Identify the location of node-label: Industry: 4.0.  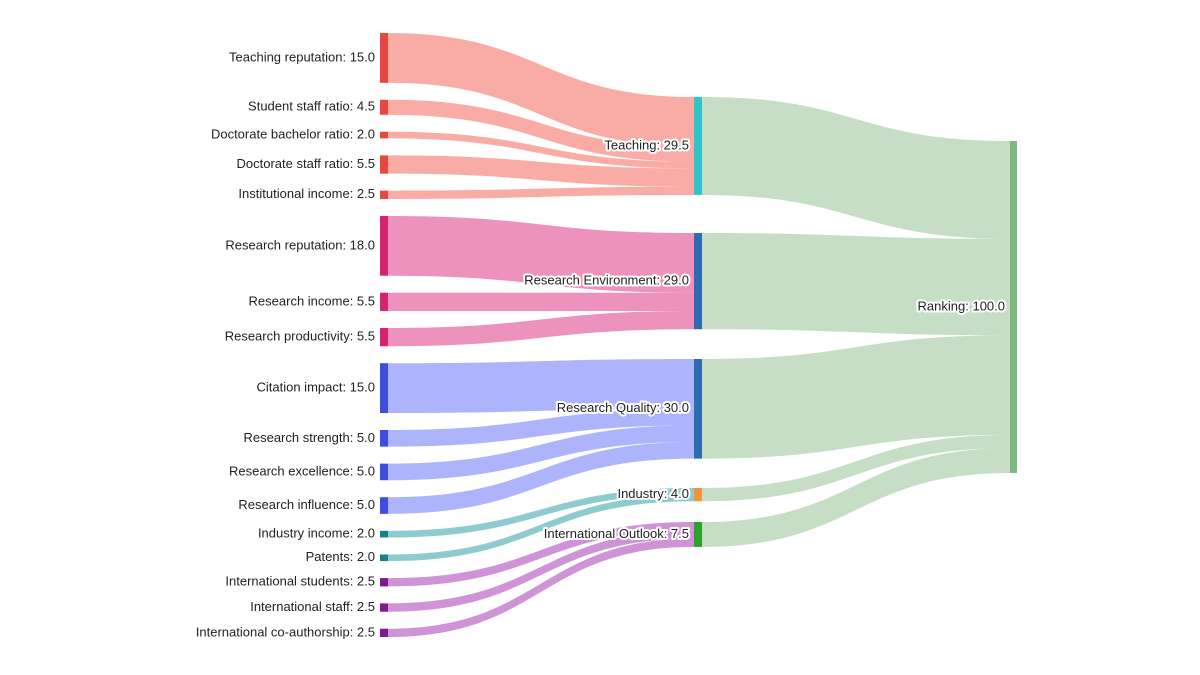
(653, 493).